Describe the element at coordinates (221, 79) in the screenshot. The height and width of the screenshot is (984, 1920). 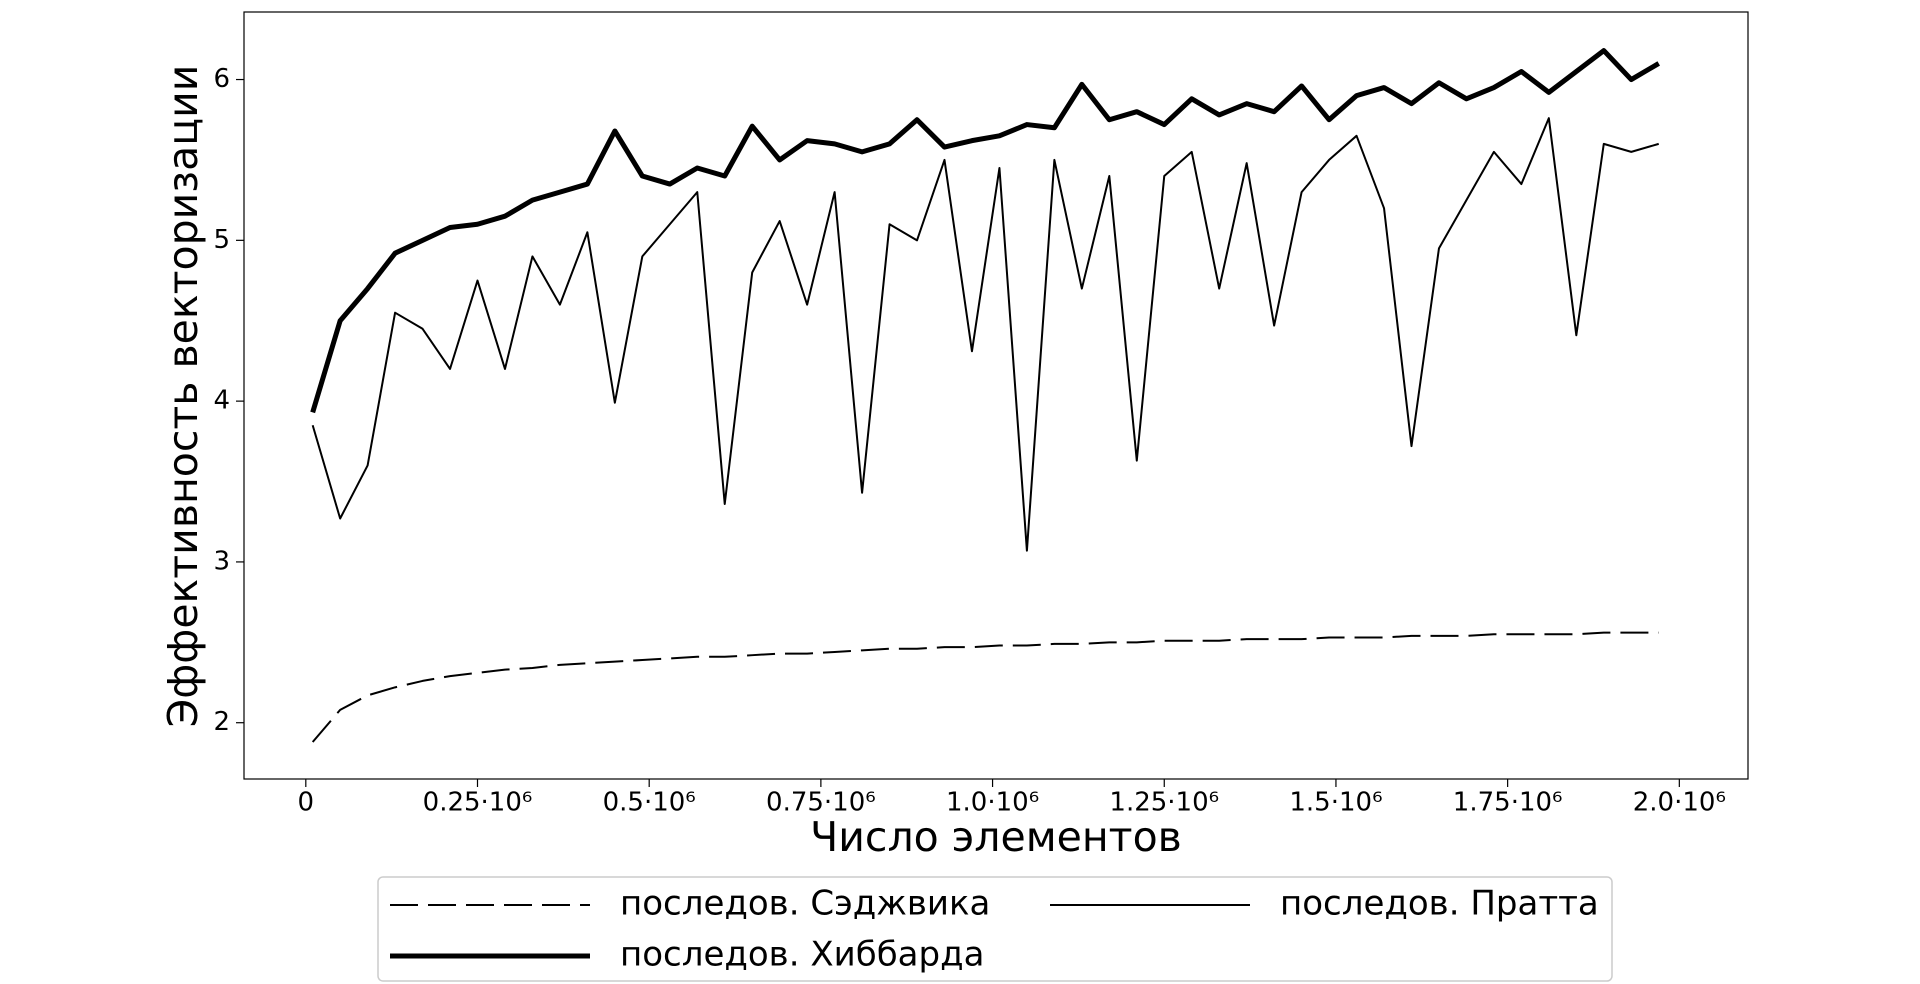
I see `y-tick-label: 6` at that location.